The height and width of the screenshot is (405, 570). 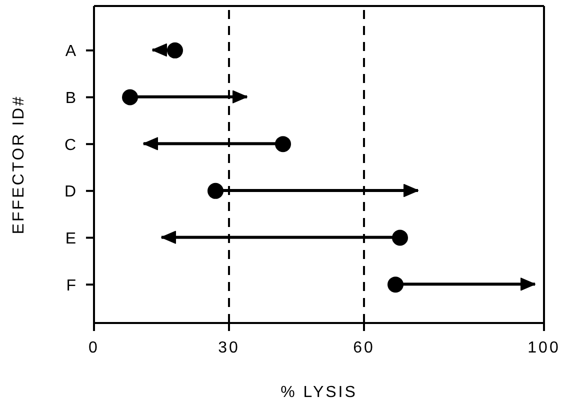 I want to click on x-axis-title: % LYSIS, so click(x=319, y=392).